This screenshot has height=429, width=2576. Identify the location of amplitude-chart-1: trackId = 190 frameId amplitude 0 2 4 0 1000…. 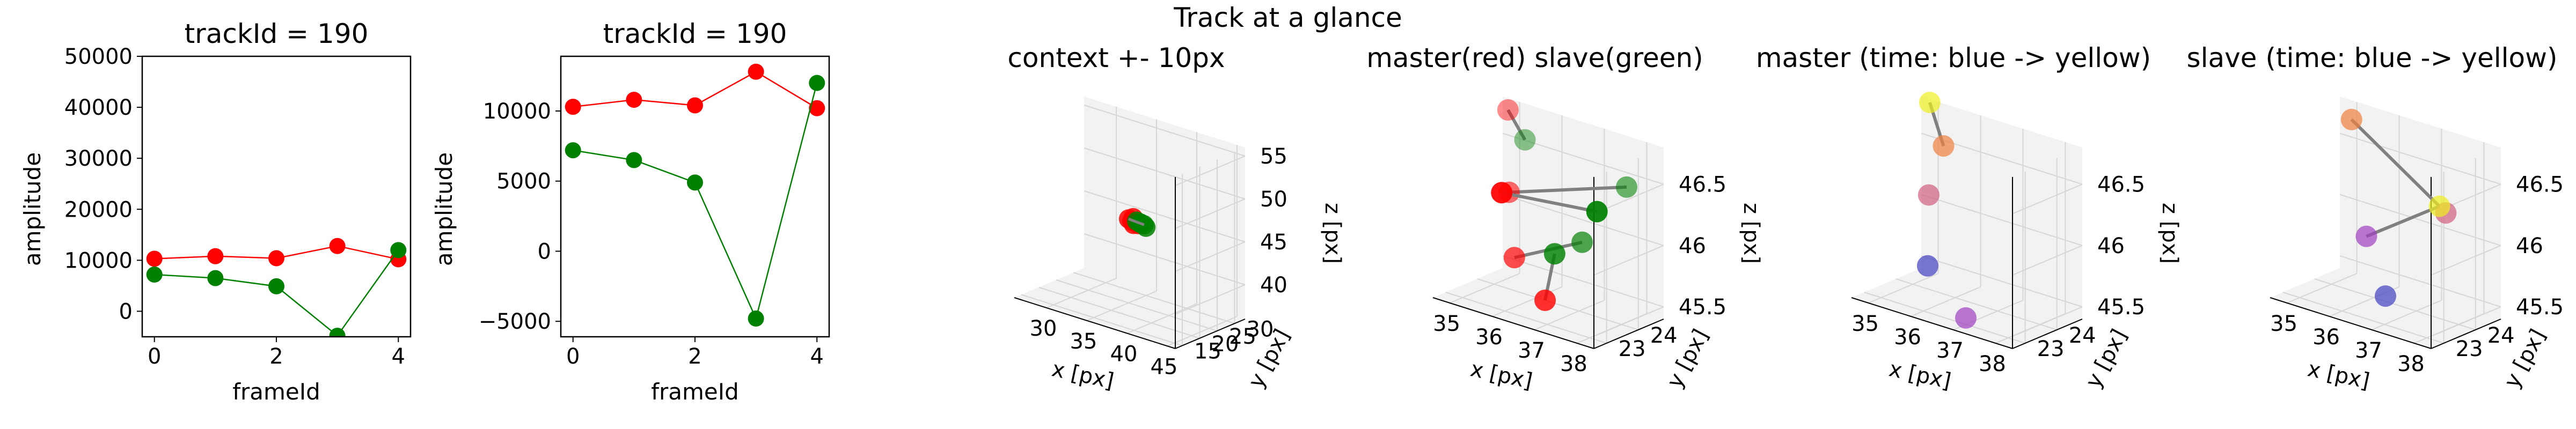
(215, 211).